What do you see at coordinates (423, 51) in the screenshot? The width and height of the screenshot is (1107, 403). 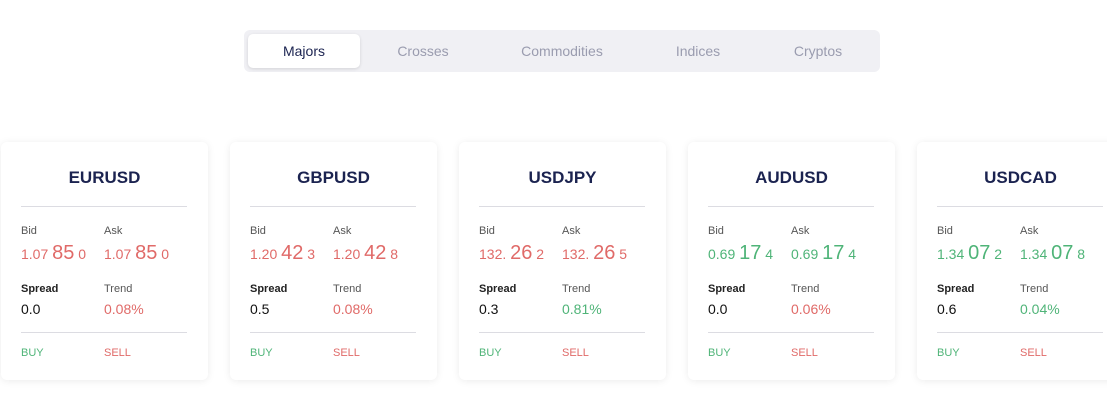 I see `tab: Crosses` at bounding box center [423, 51].